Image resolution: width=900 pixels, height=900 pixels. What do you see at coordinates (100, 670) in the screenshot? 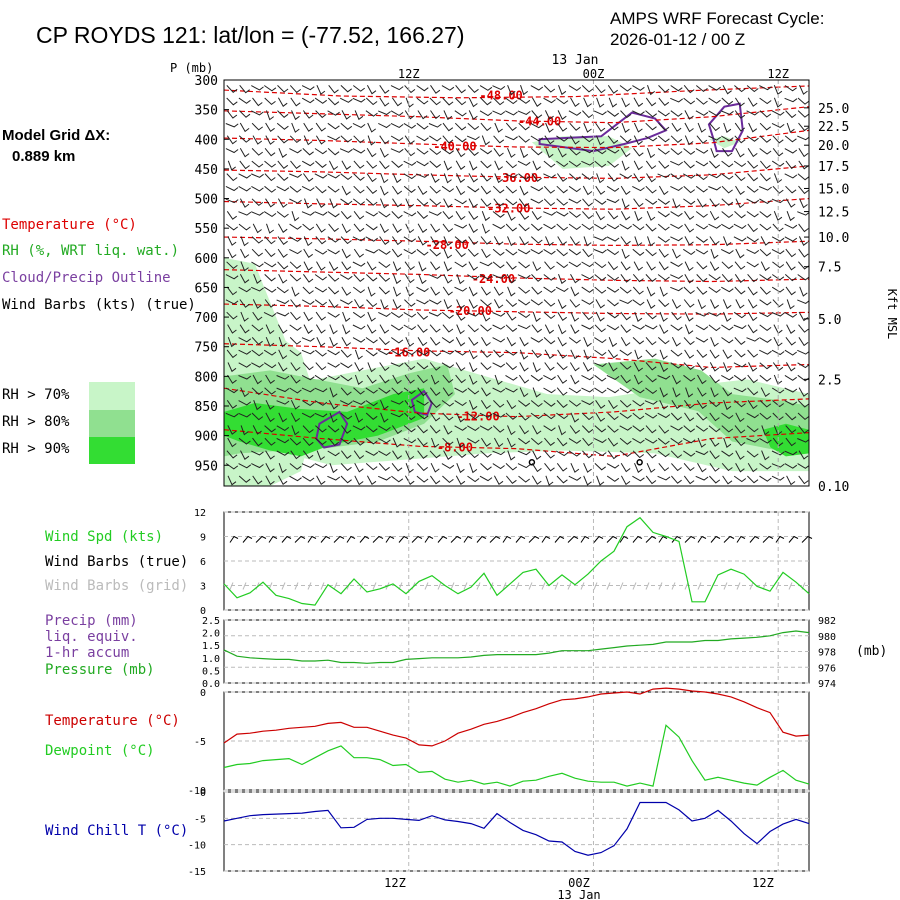
I see `legend-pressure: Pressure (mb)` at bounding box center [100, 670].